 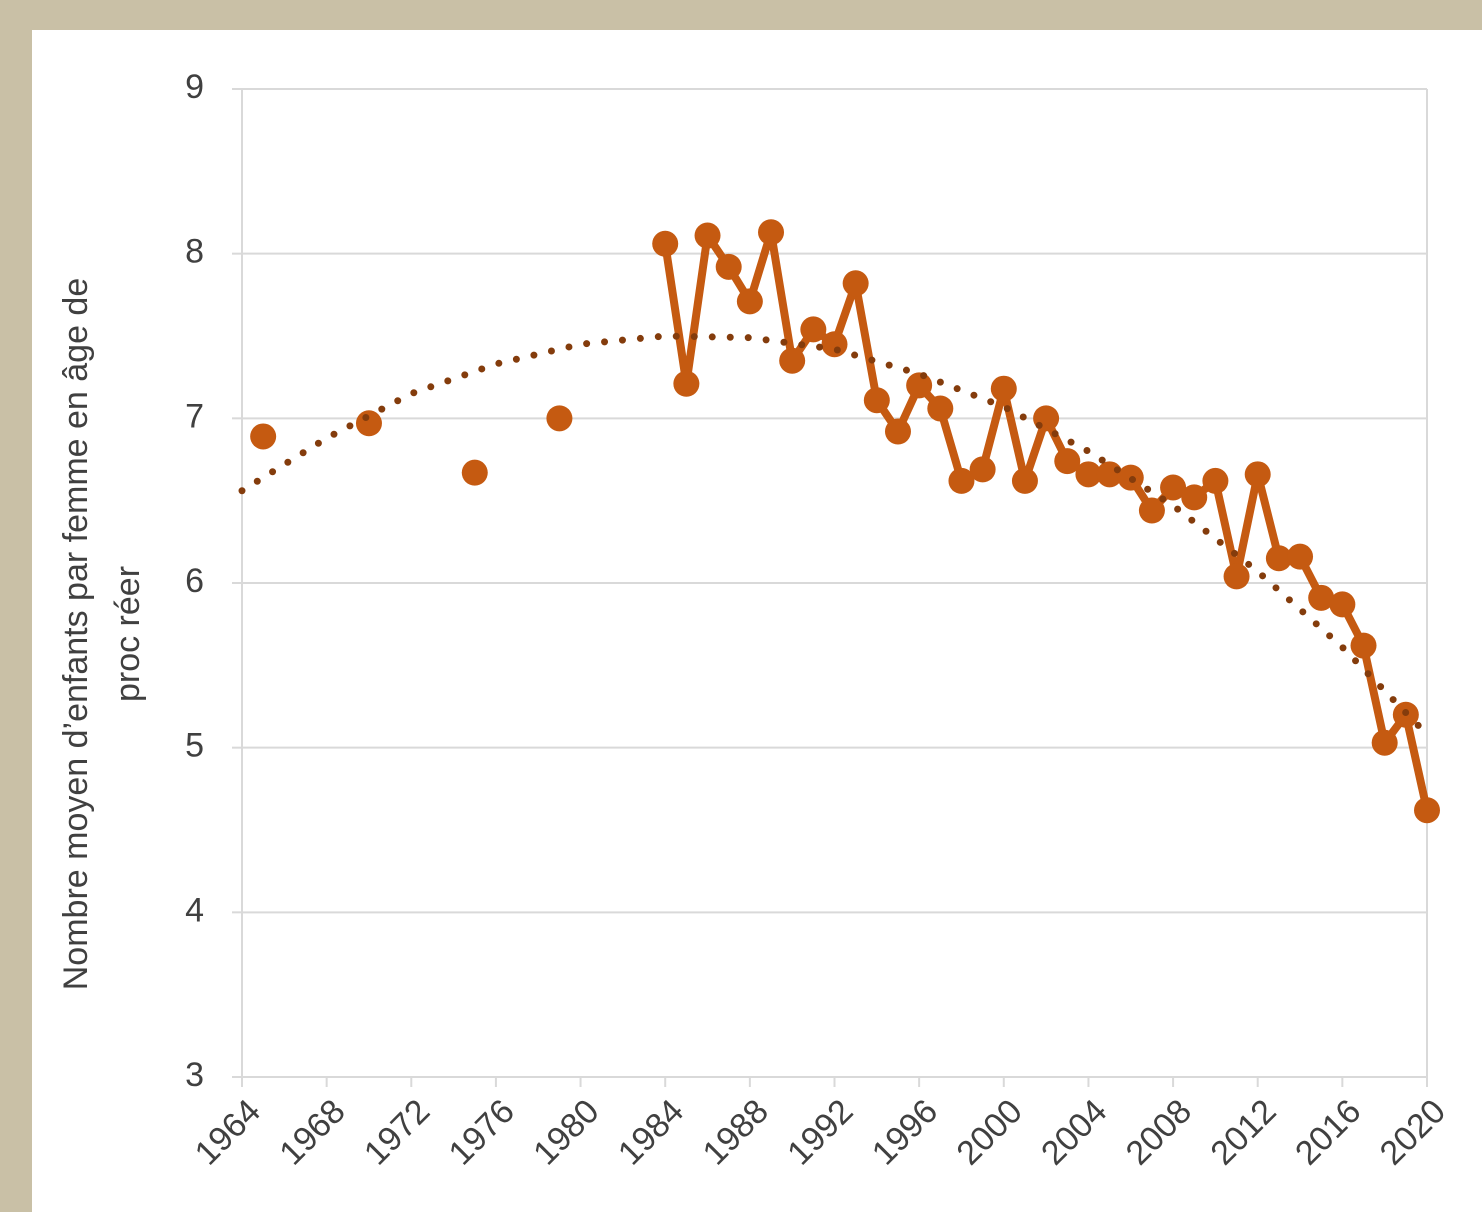 I want to click on y-tick-label: 4, so click(x=194, y=910).